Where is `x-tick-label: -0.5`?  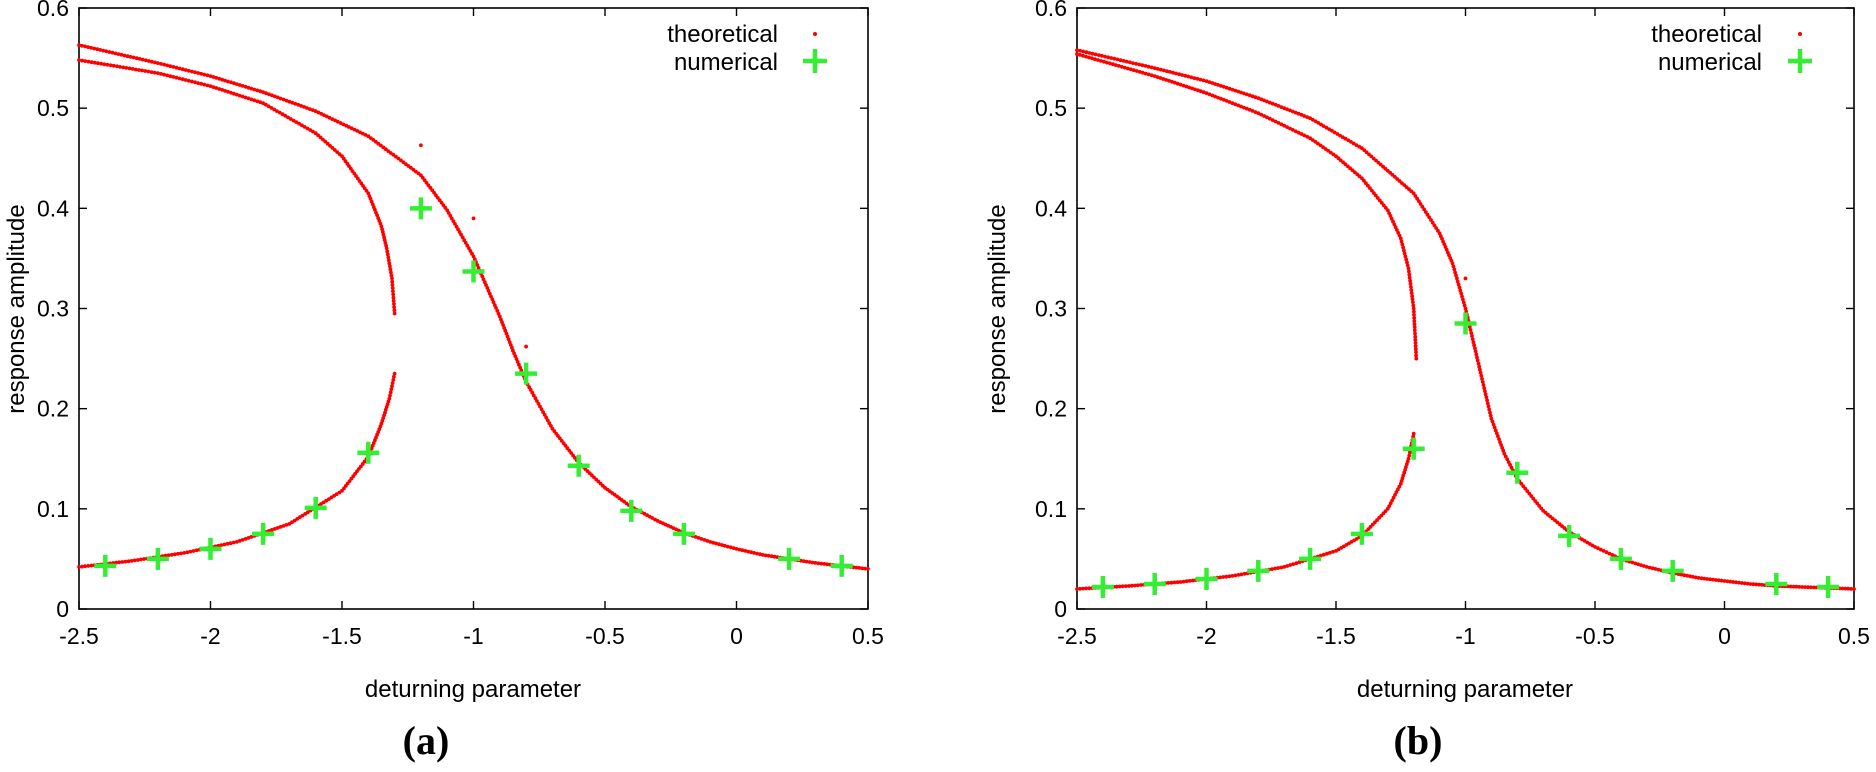
x-tick-label: -0.5 is located at coordinates (605, 636).